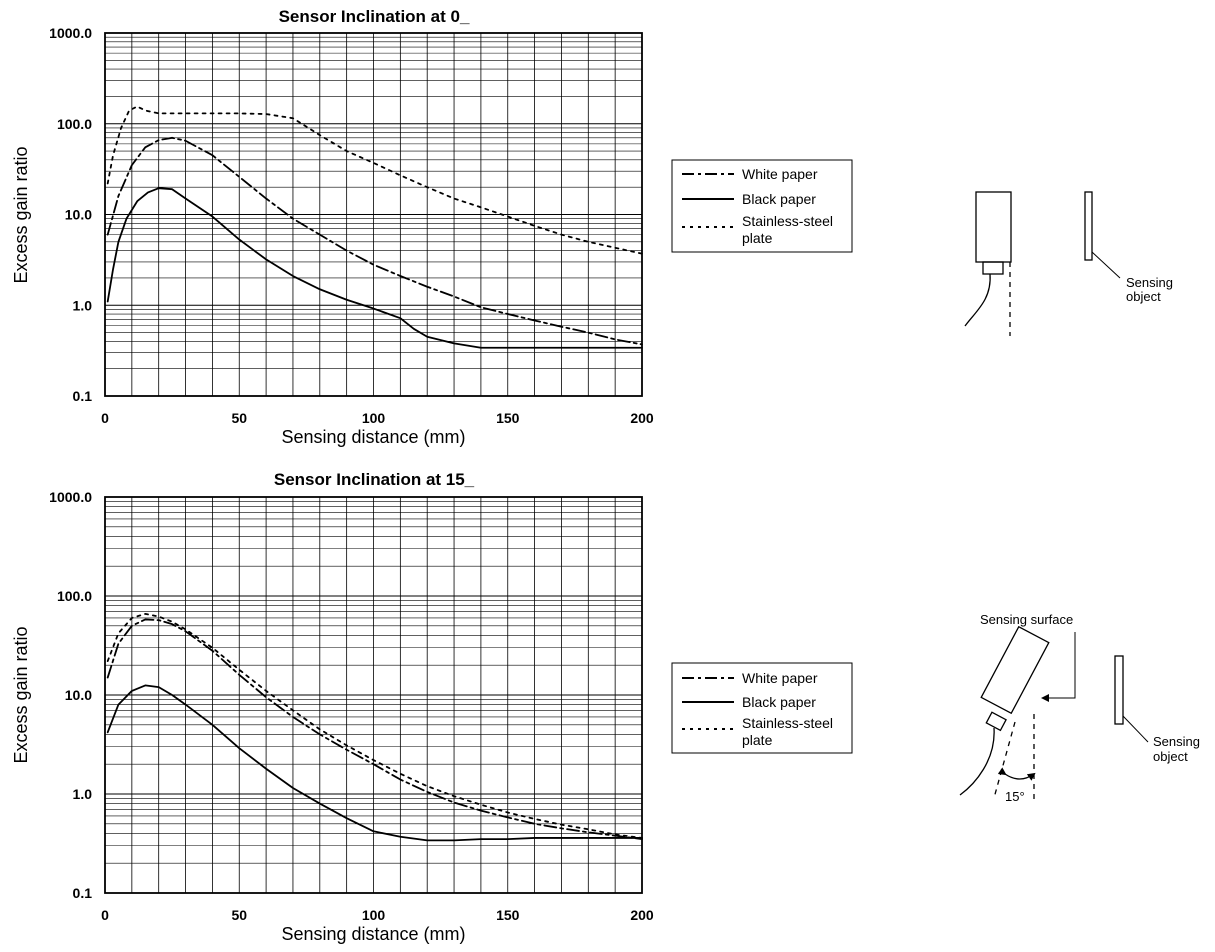  What do you see at coordinates (1068, 263) in the screenshot?
I see `sensor-diagram-0: Sensing object` at bounding box center [1068, 263].